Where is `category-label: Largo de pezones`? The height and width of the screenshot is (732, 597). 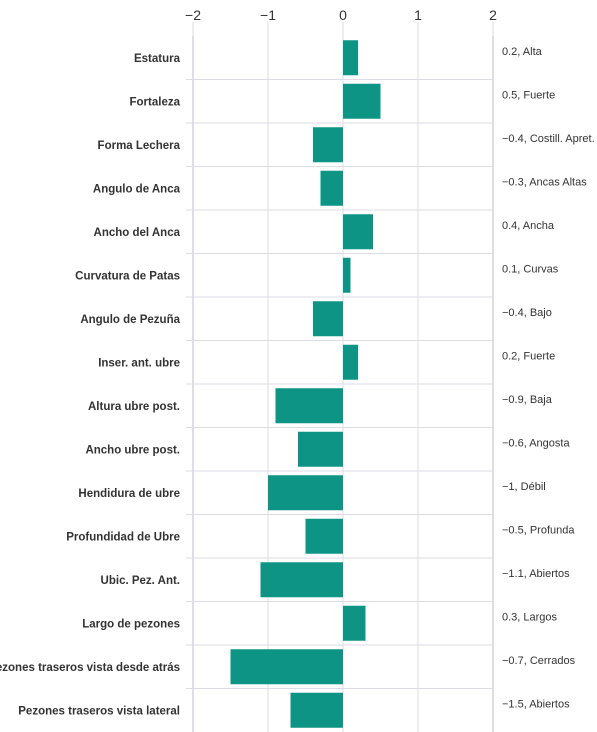
category-label: Largo de pezones is located at coordinates (131, 624).